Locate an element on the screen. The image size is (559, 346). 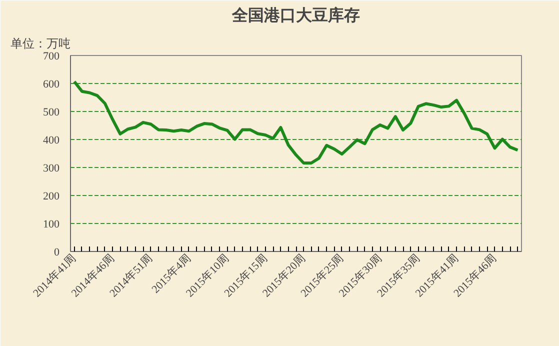
y-tick-label: 300 is located at coordinates (51, 168).